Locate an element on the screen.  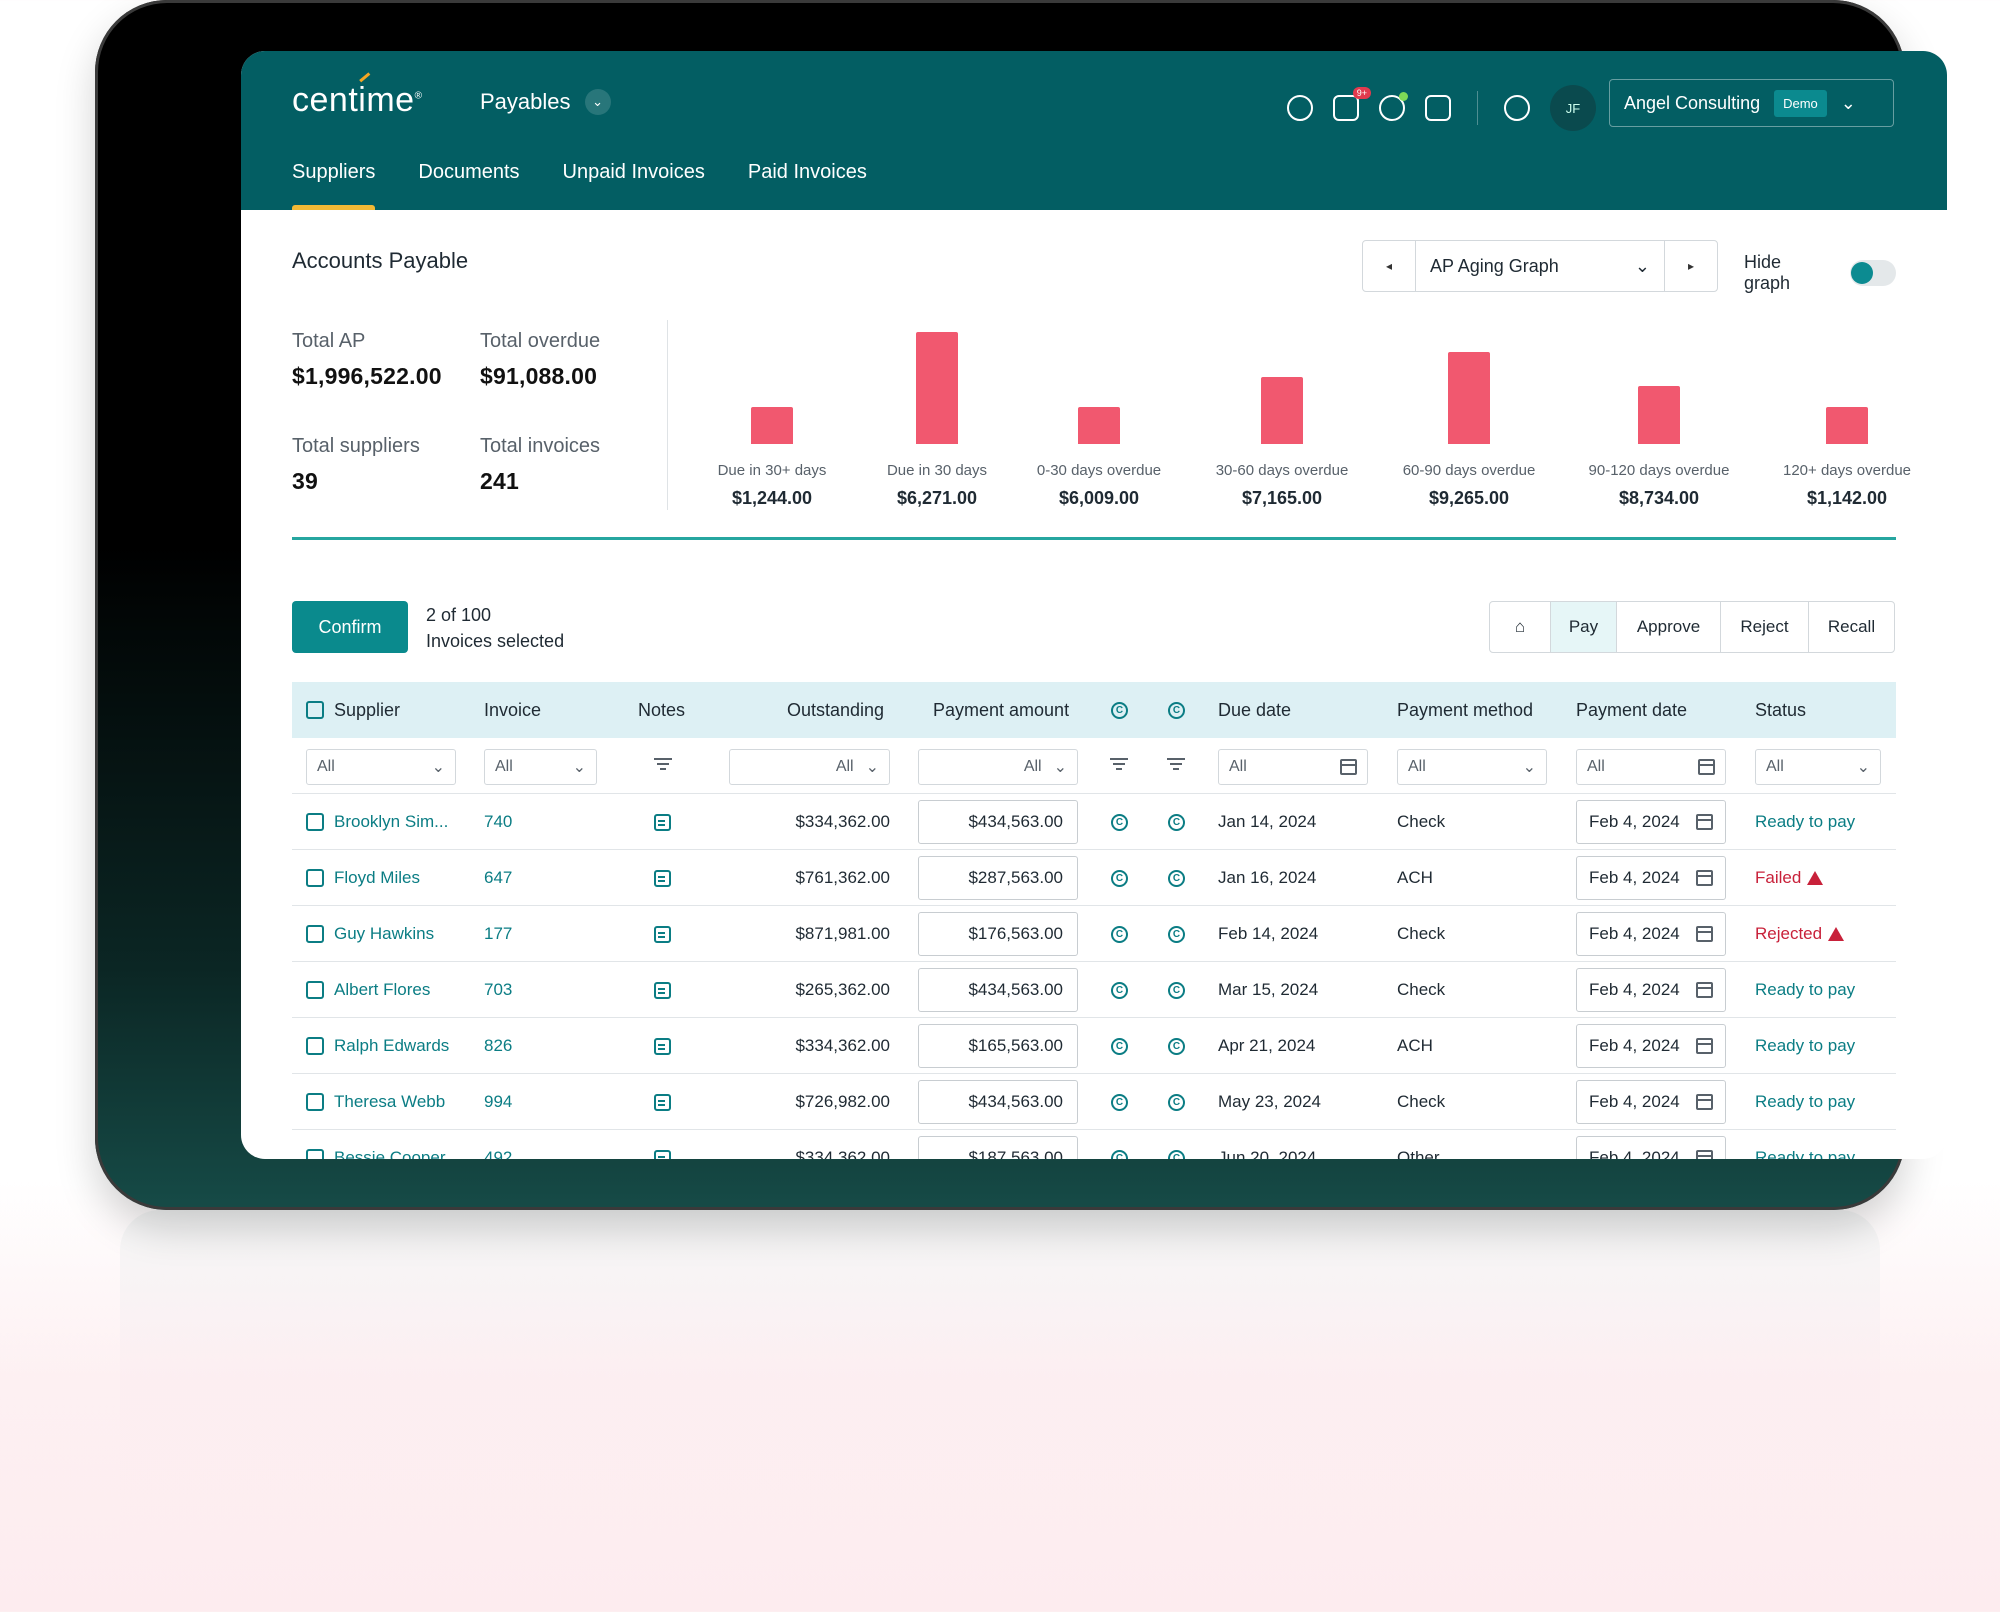
pay-button: Pay is located at coordinates (1583, 627).